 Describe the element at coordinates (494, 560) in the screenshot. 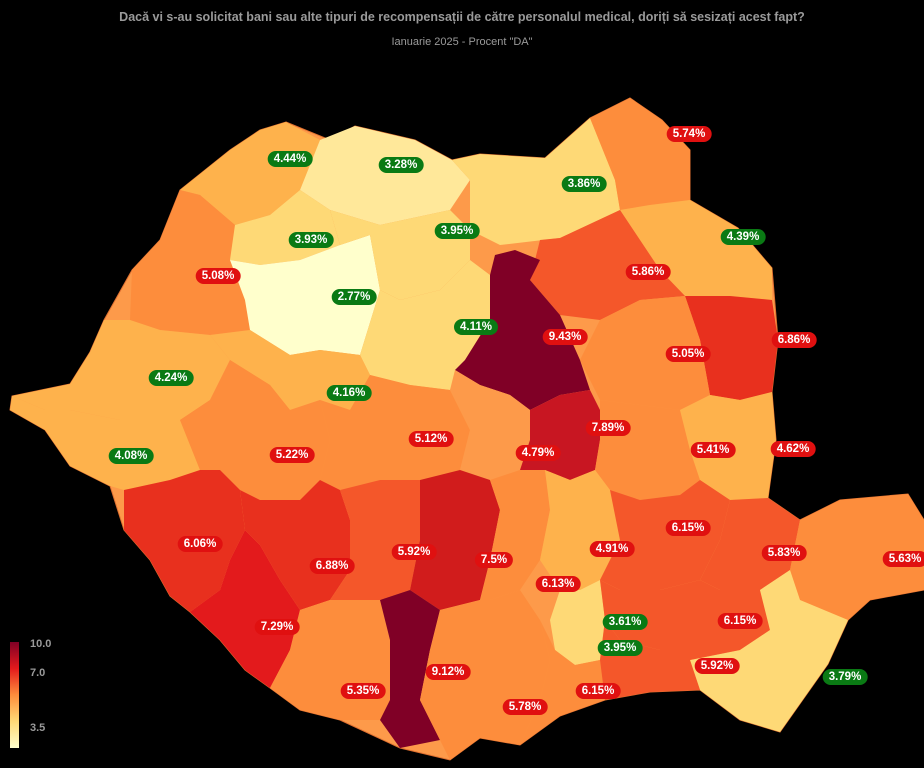

I see `value-label: 7.5%` at that location.